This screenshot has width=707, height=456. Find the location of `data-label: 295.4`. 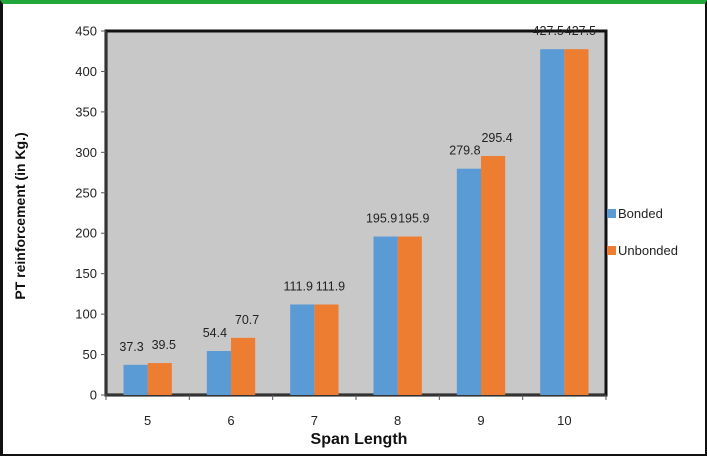

data-label: 295.4 is located at coordinates (496, 138).